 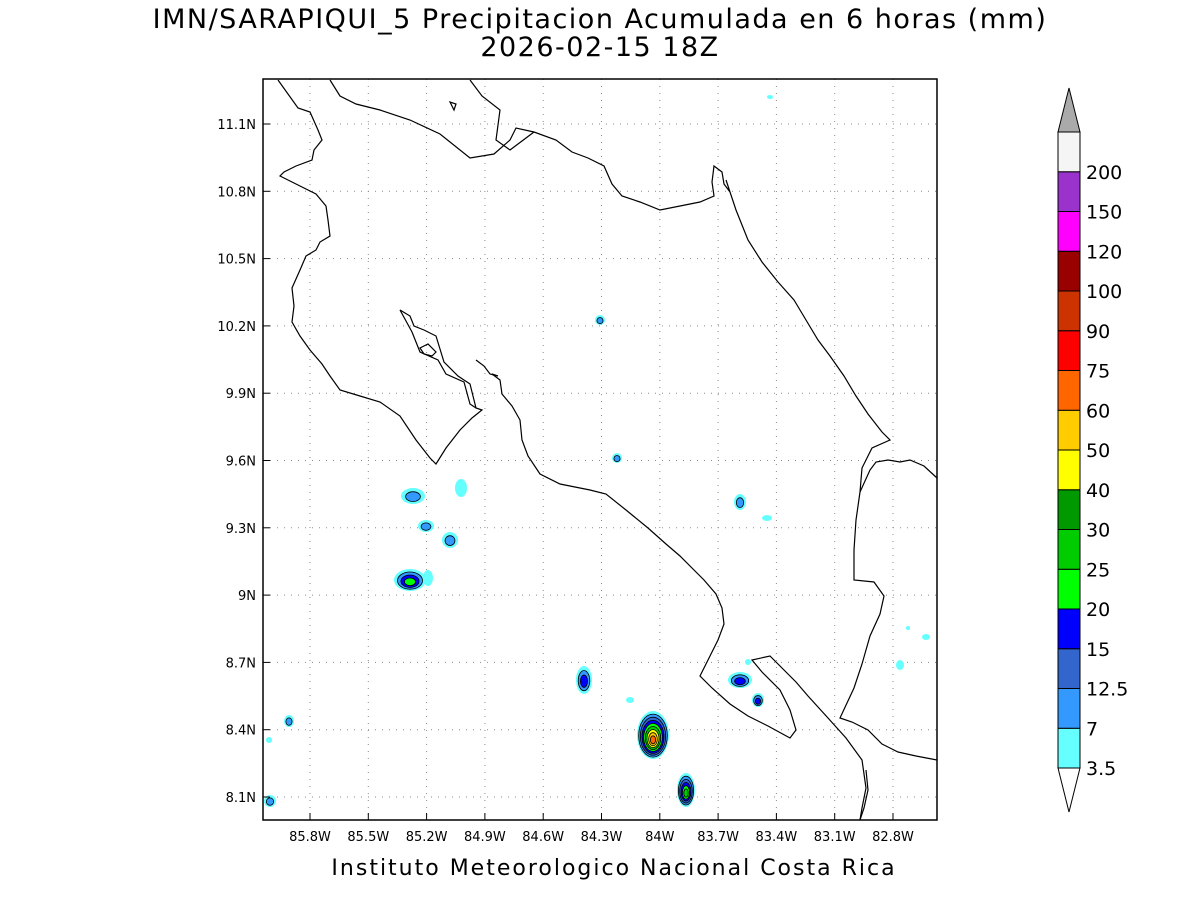 What do you see at coordinates (1098, 411) in the screenshot?
I see `colorbar-label: 60` at bounding box center [1098, 411].